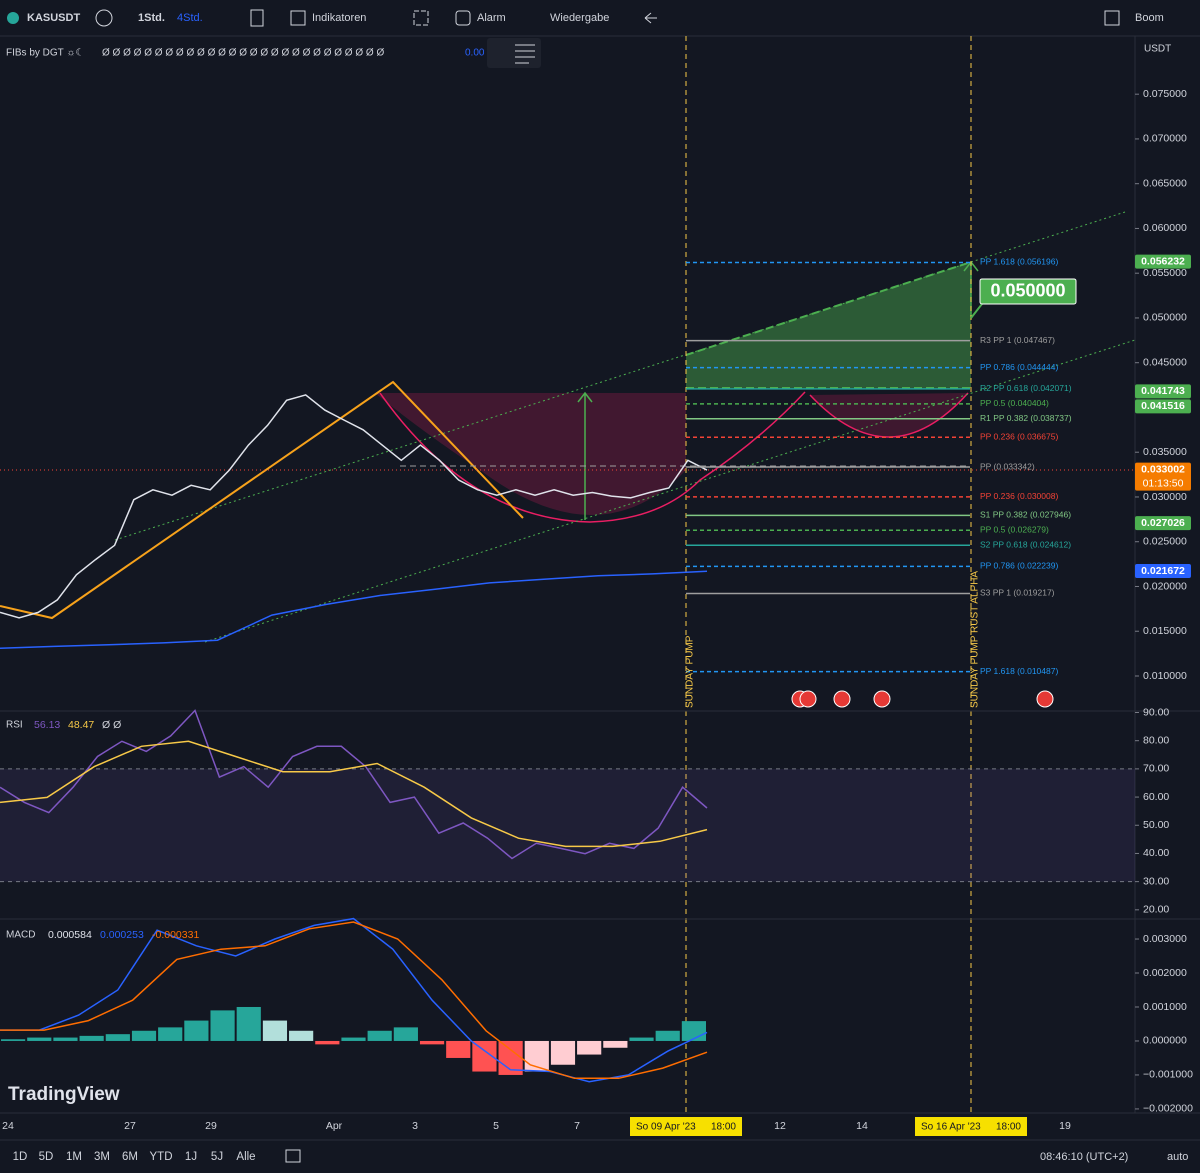  Describe the element at coordinates (585, 455) in the screenshot. I see `measure-arrow` at that location.